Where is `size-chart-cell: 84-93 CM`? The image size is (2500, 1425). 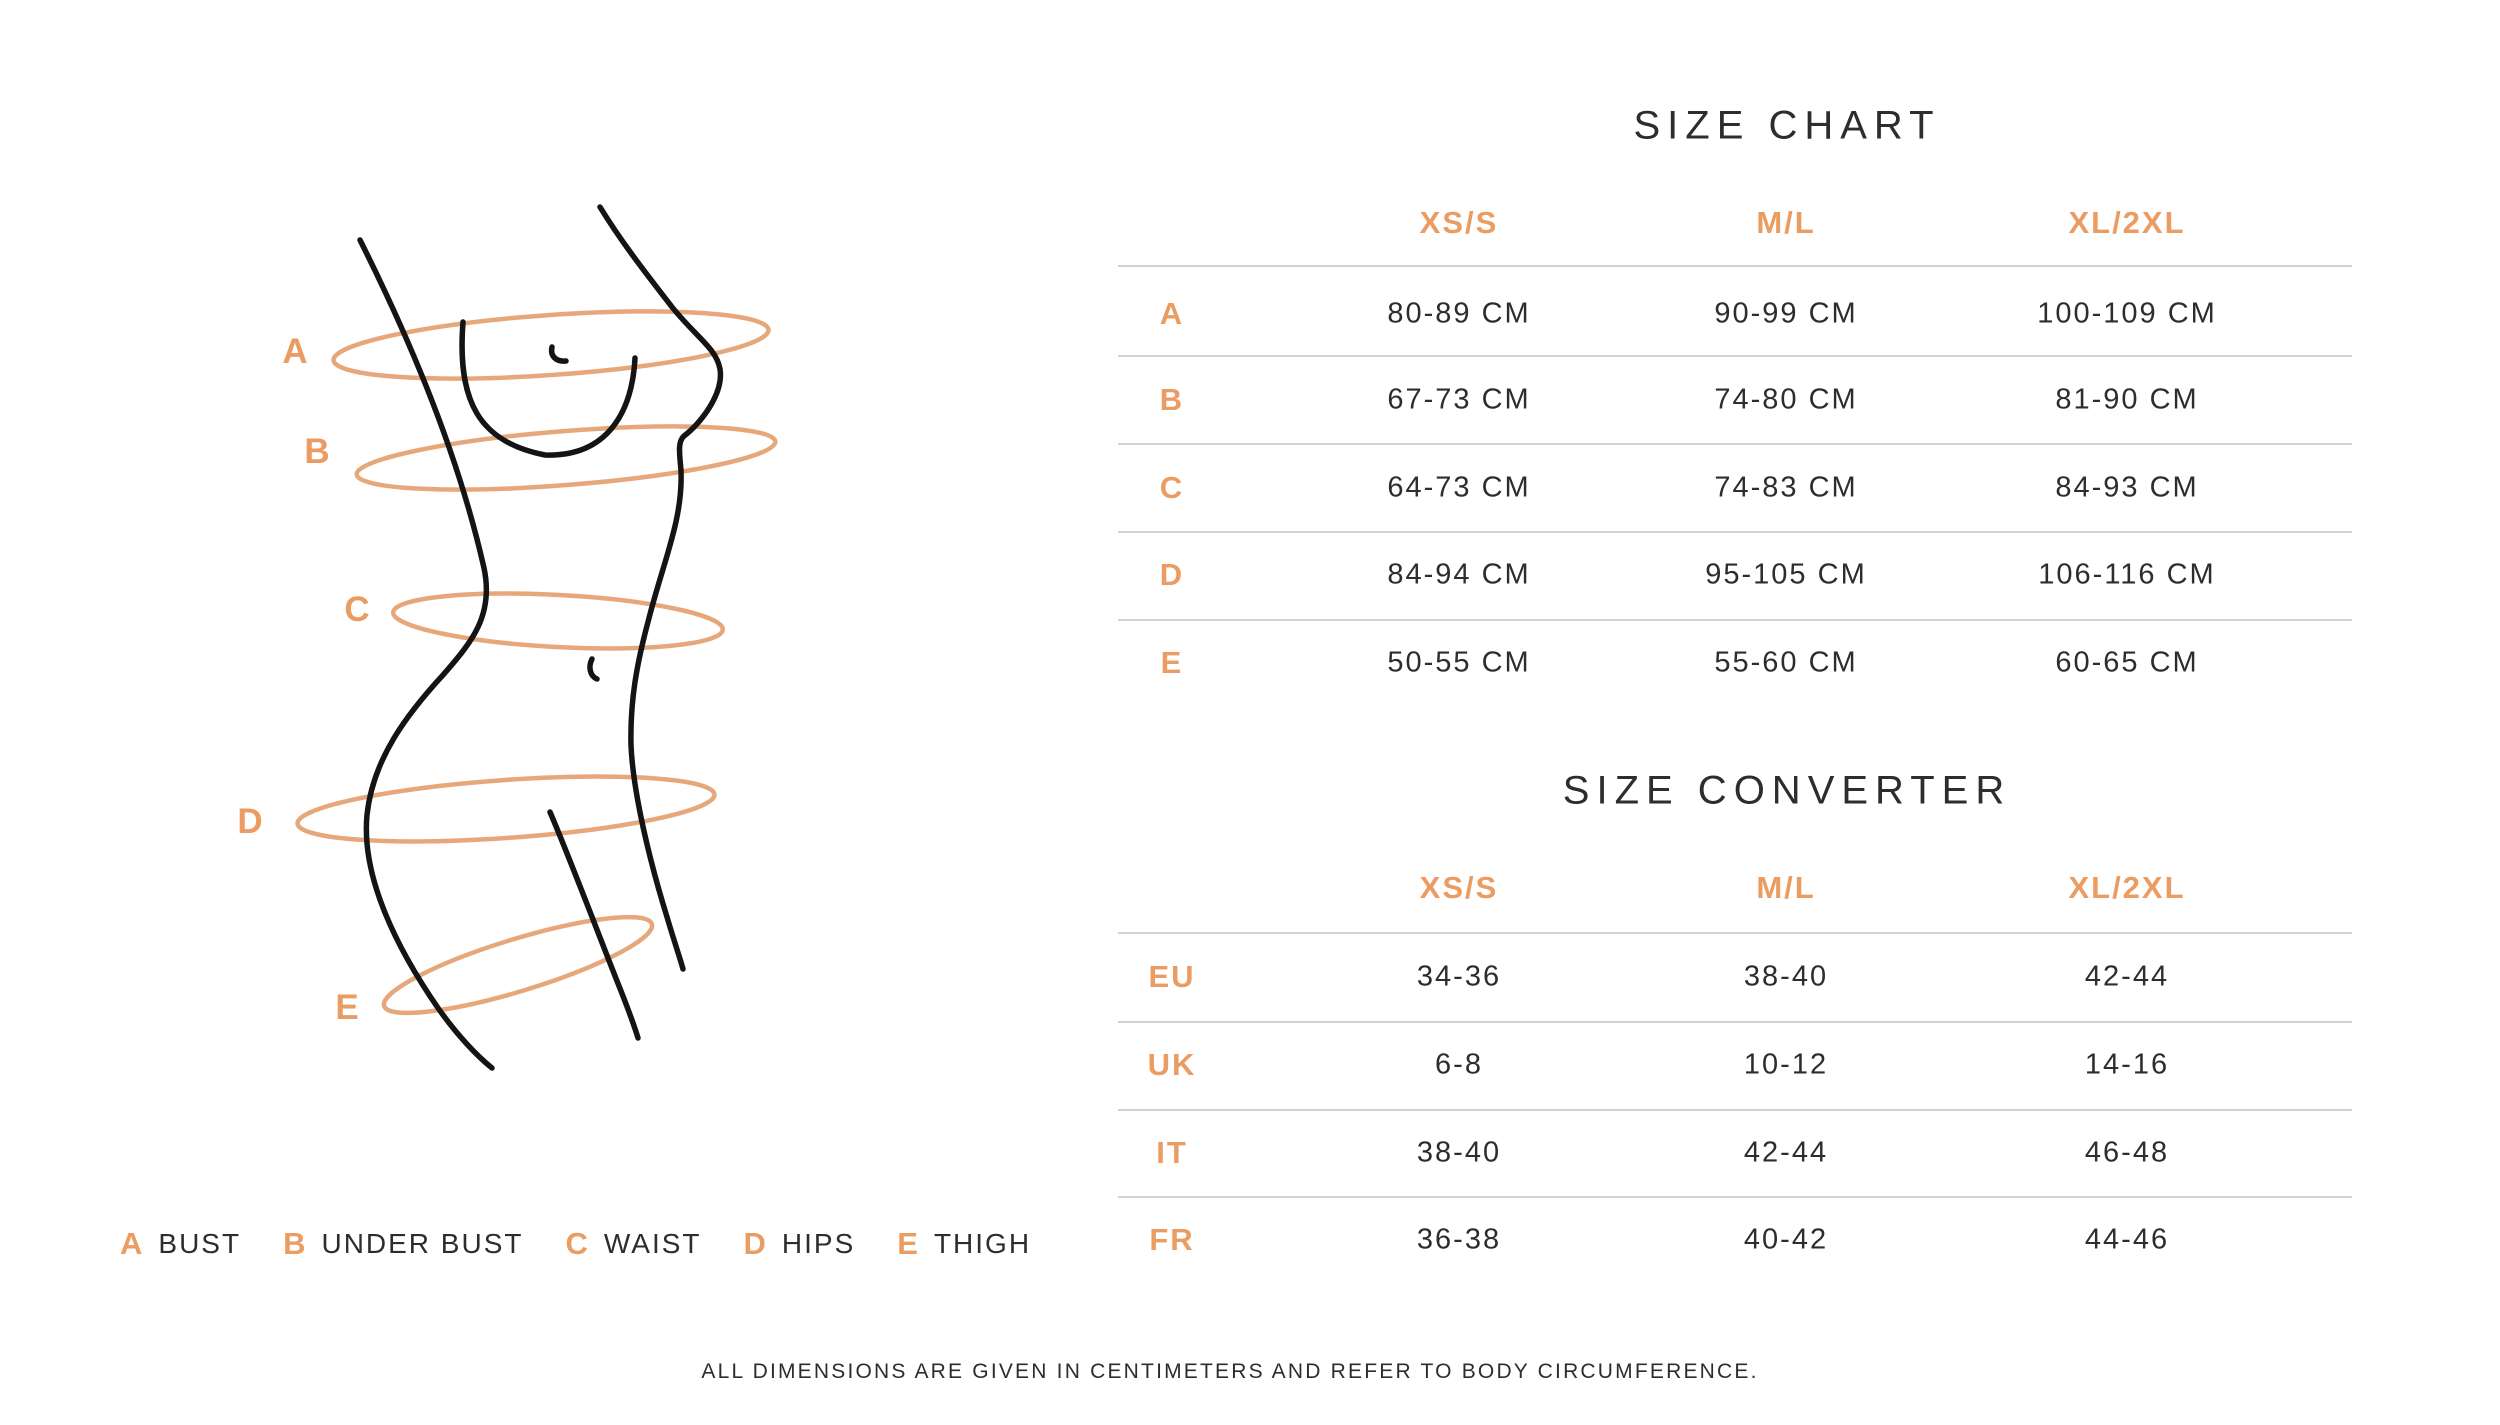 size-chart-cell: 84-93 CM is located at coordinates (2127, 487).